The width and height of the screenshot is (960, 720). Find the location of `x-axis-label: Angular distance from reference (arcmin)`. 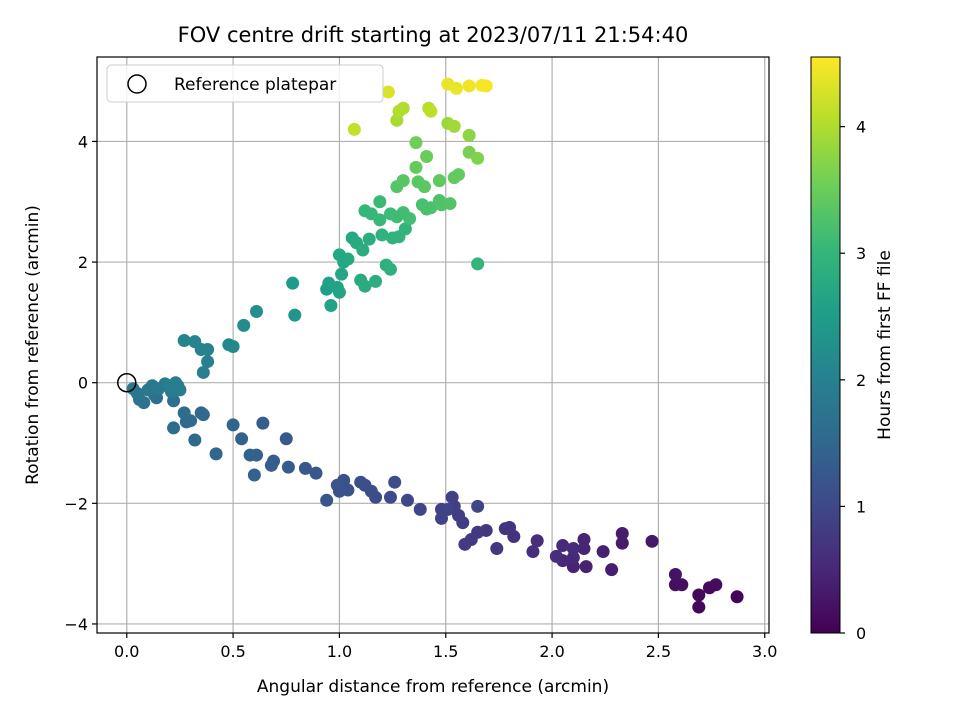

x-axis-label: Angular distance from reference (arcmin) is located at coordinates (433, 687).